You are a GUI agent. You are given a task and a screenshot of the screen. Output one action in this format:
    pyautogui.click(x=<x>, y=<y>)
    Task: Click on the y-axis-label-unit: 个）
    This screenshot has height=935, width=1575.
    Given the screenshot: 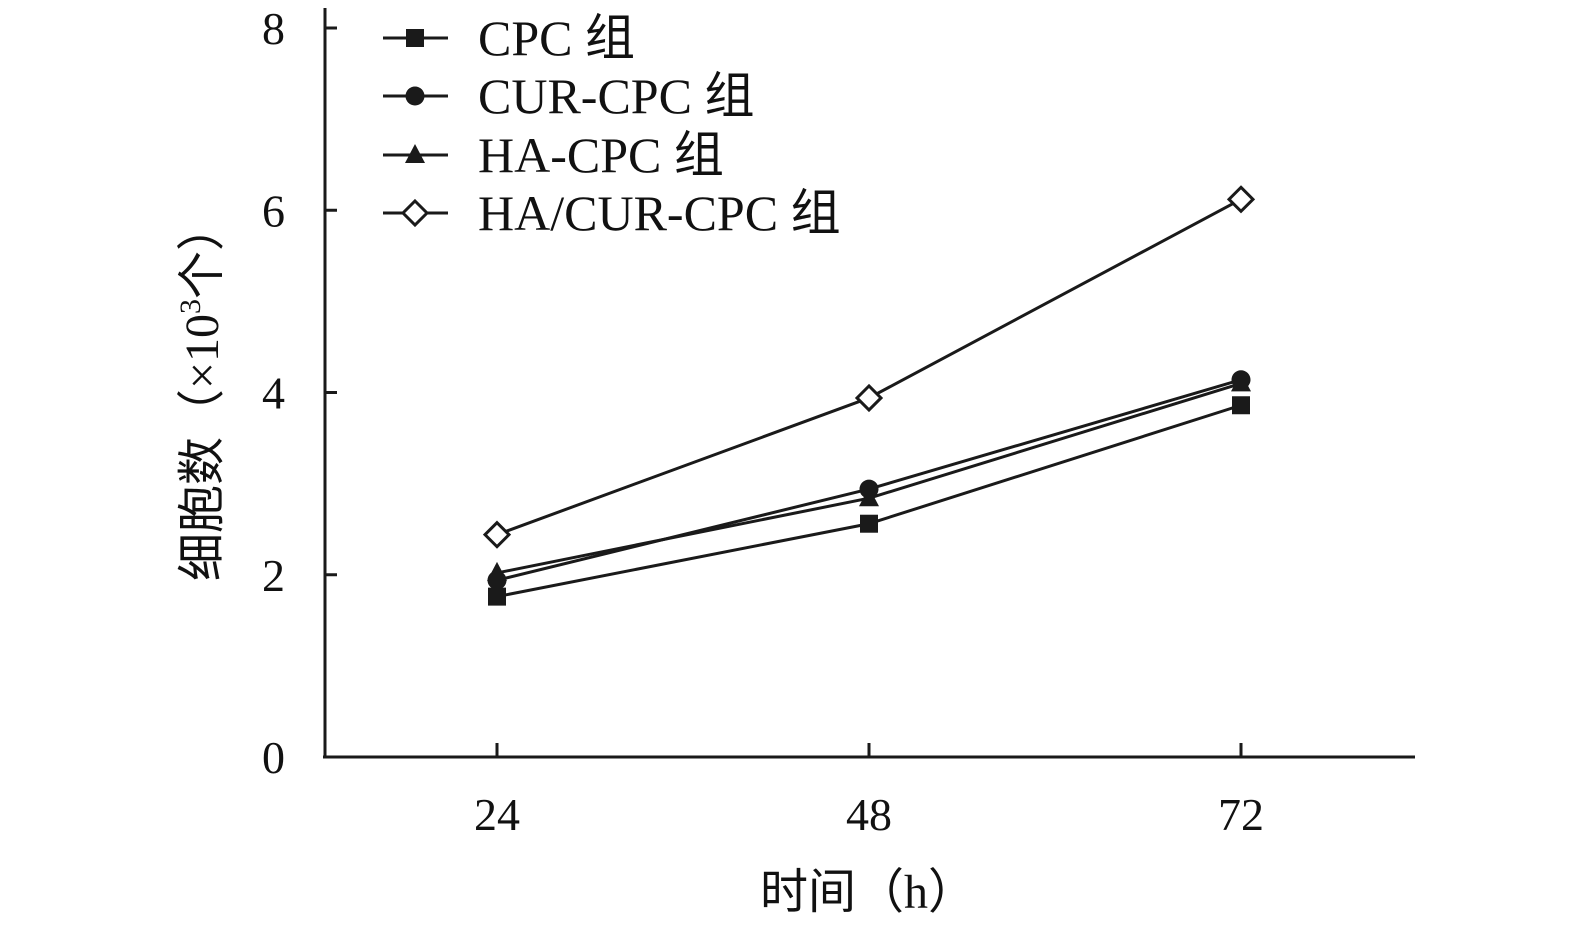 What is the action you would take?
    pyautogui.click(x=202, y=251)
    